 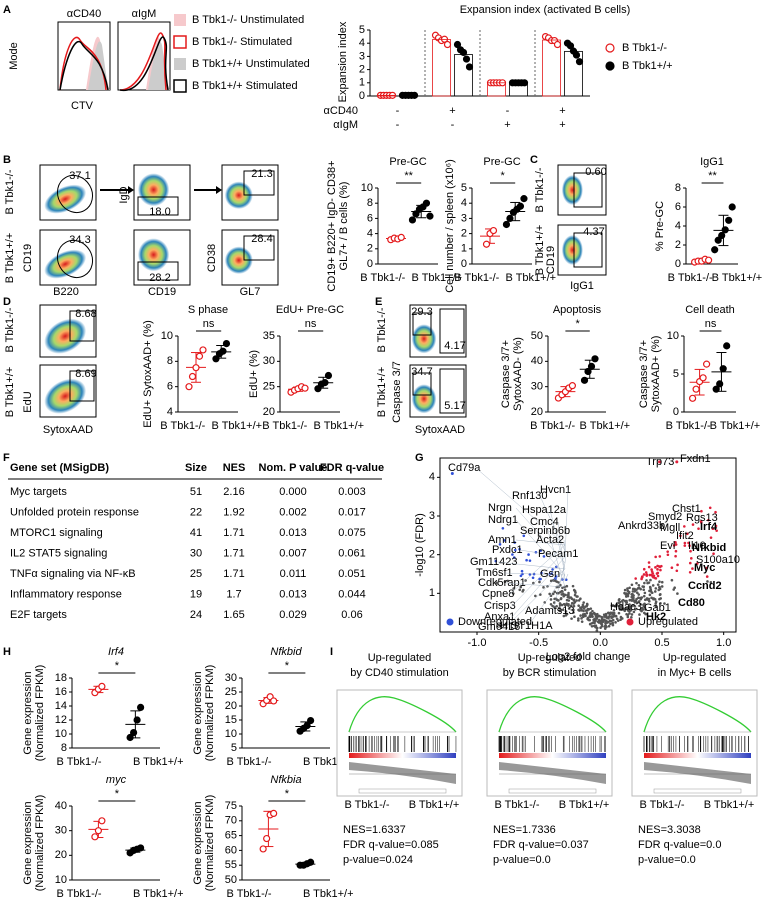 I want to click on gate-value: 34.7, so click(x=421, y=372).